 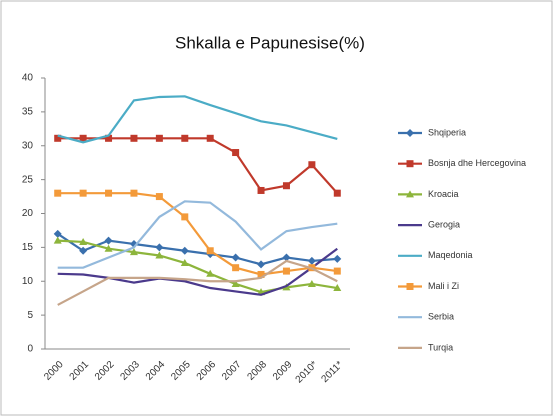 What do you see at coordinates (444, 224) in the screenshot?
I see `legend-label: Gerogia` at bounding box center [444, 224].